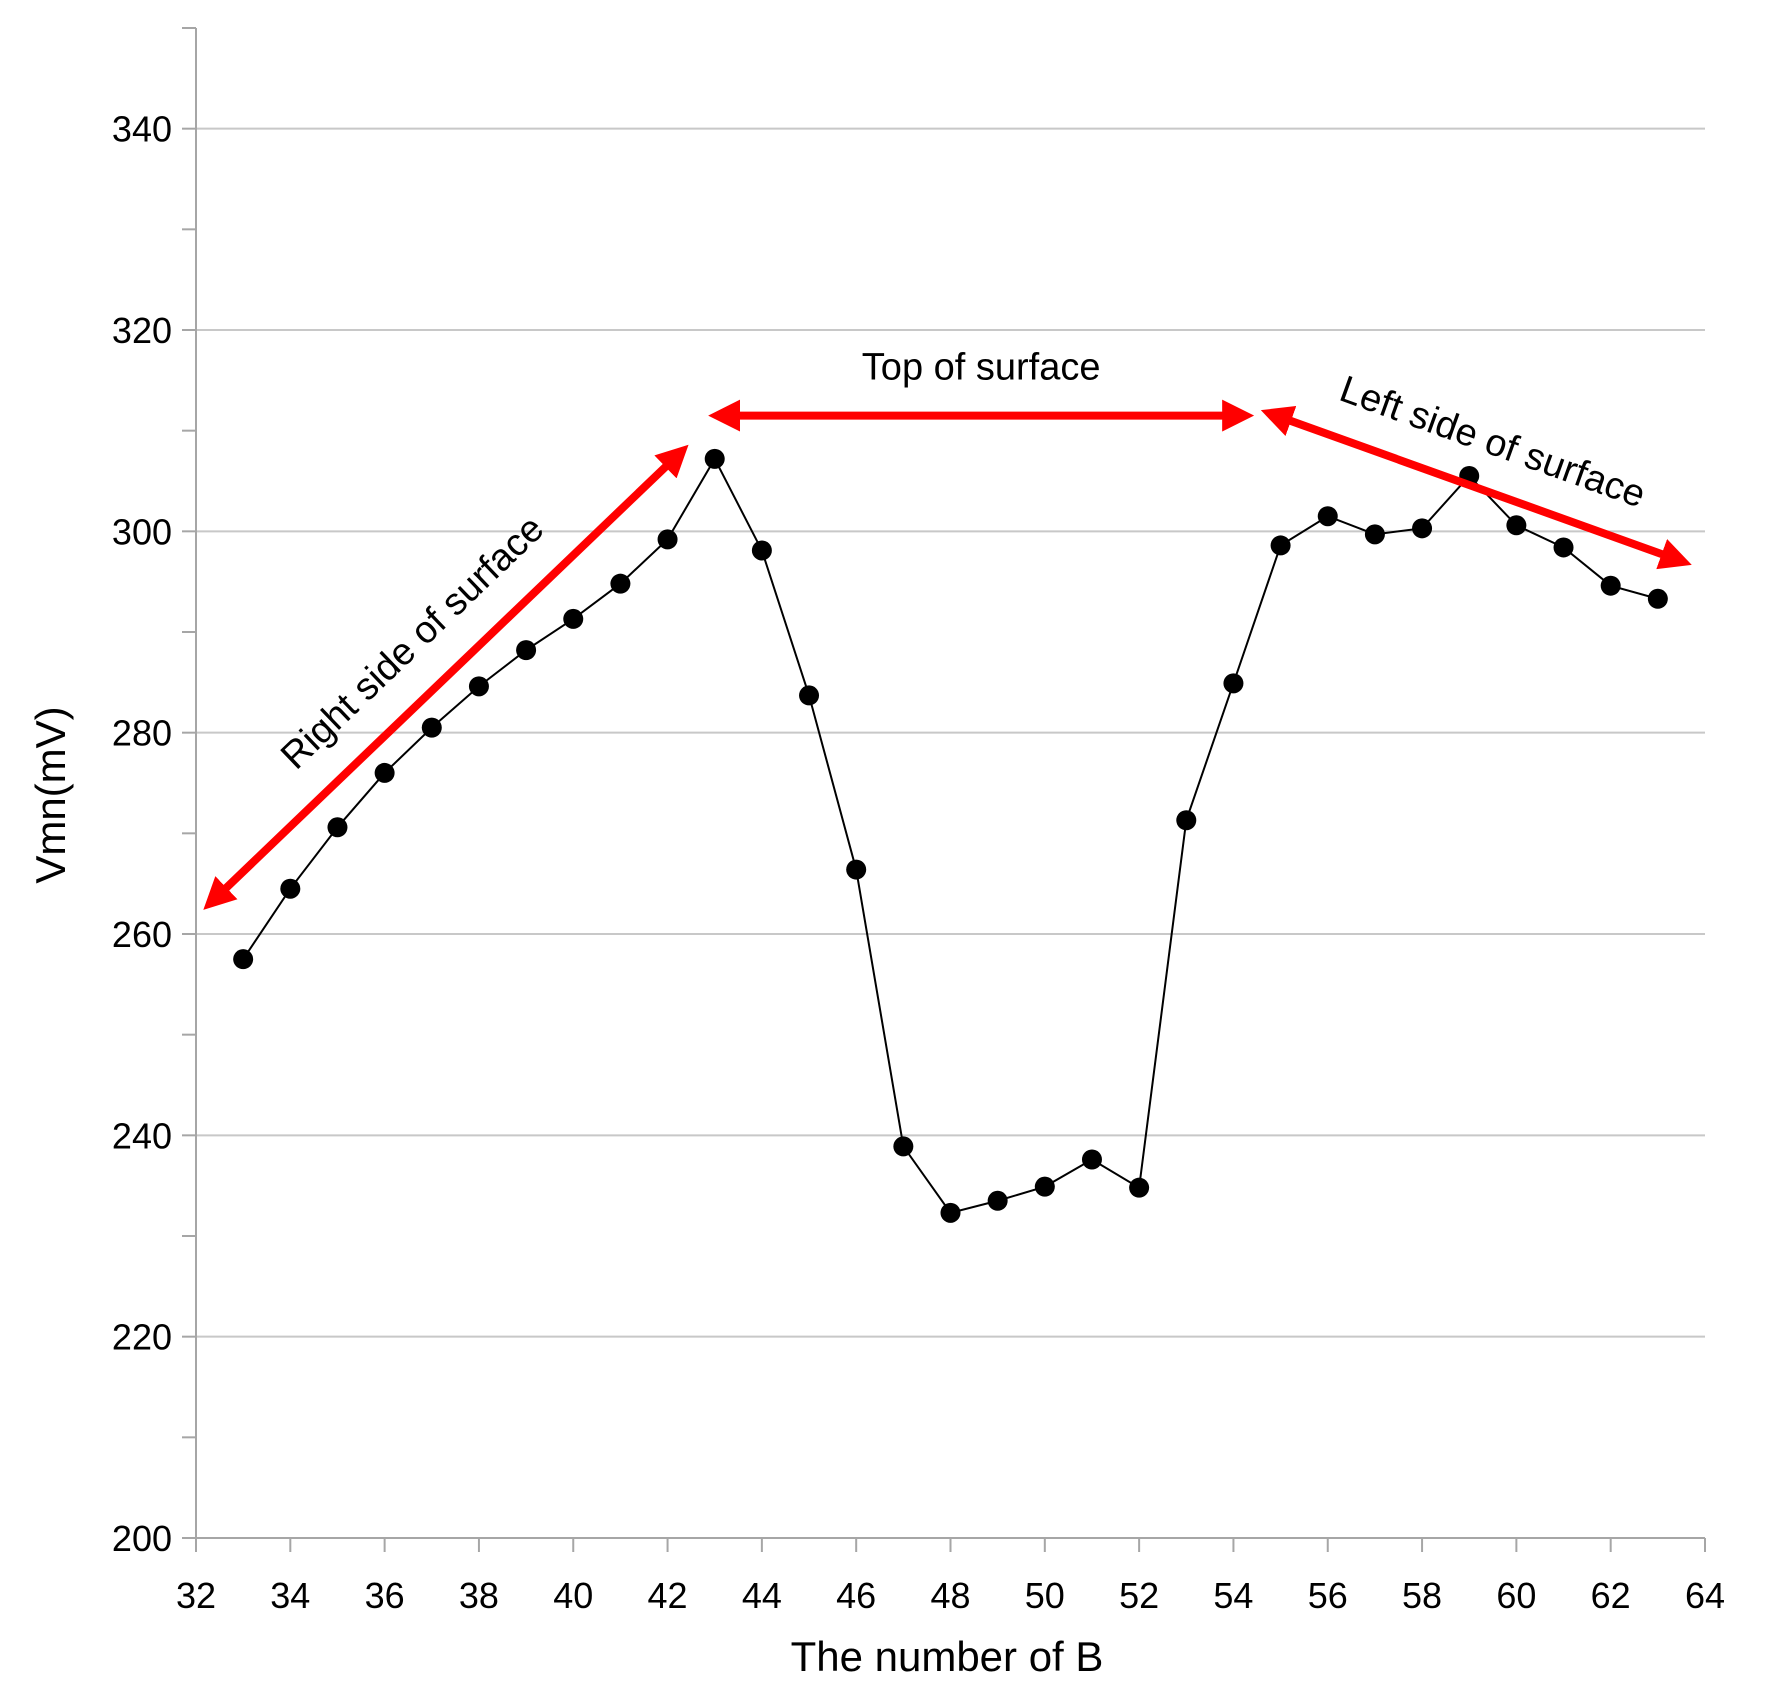 This screenshot has width=1769, height=1696. I want to click on x-tick-label: 48, so click(950, 1595).